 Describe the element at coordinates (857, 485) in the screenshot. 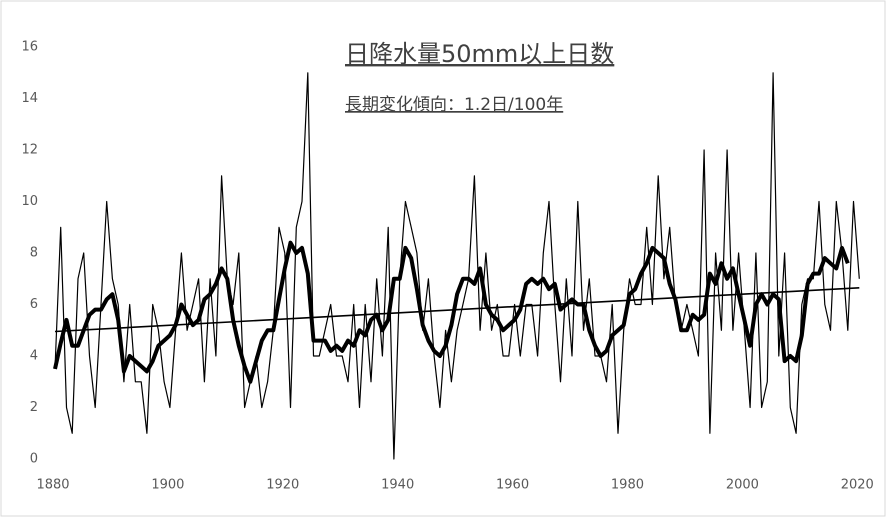

I see `x-tick-label: 2020` at that location.